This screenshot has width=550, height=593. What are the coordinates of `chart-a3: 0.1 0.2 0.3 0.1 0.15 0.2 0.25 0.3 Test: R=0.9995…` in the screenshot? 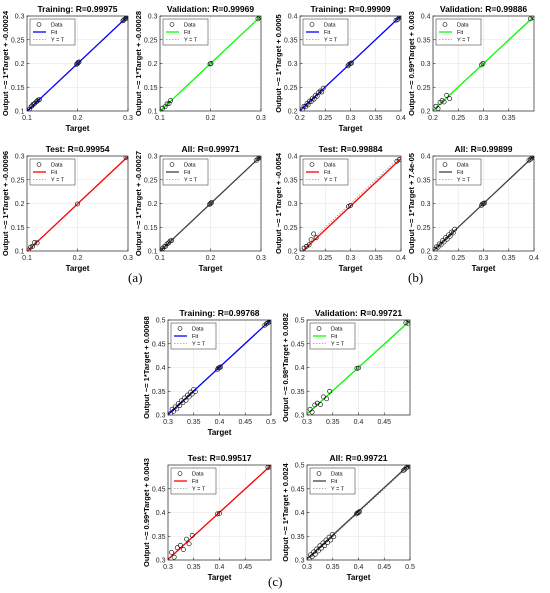 It's located at (67, 208).